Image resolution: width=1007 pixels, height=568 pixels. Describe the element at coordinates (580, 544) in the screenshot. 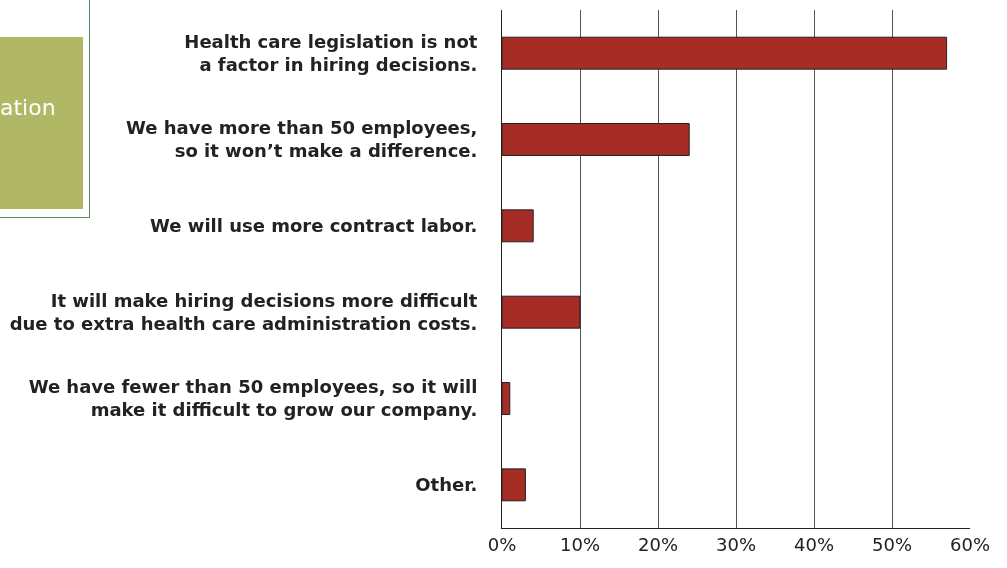

I see `x-tick-label: 10%` at that location.